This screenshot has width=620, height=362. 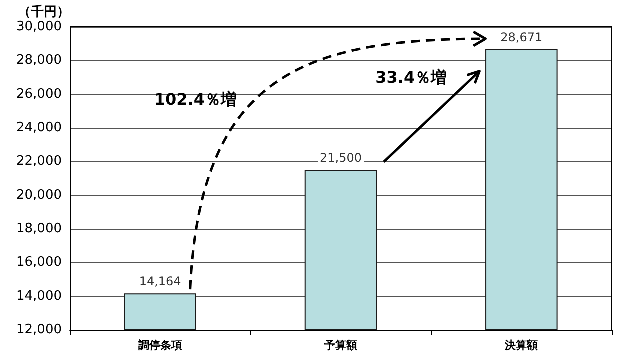 What do you see at coordinates (39, 162) in the screenshot?
I see `y-tick-label: 22,000` at bounding box center [39, 162].